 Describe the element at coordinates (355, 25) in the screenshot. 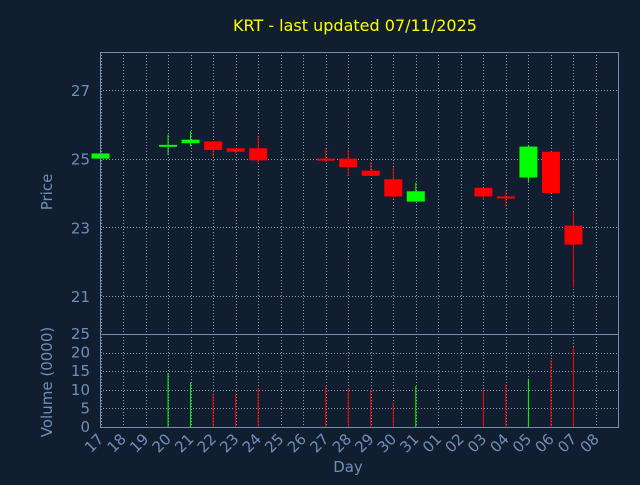

I see `chart-title: KRT - last updated 07/11/2025` at that location.